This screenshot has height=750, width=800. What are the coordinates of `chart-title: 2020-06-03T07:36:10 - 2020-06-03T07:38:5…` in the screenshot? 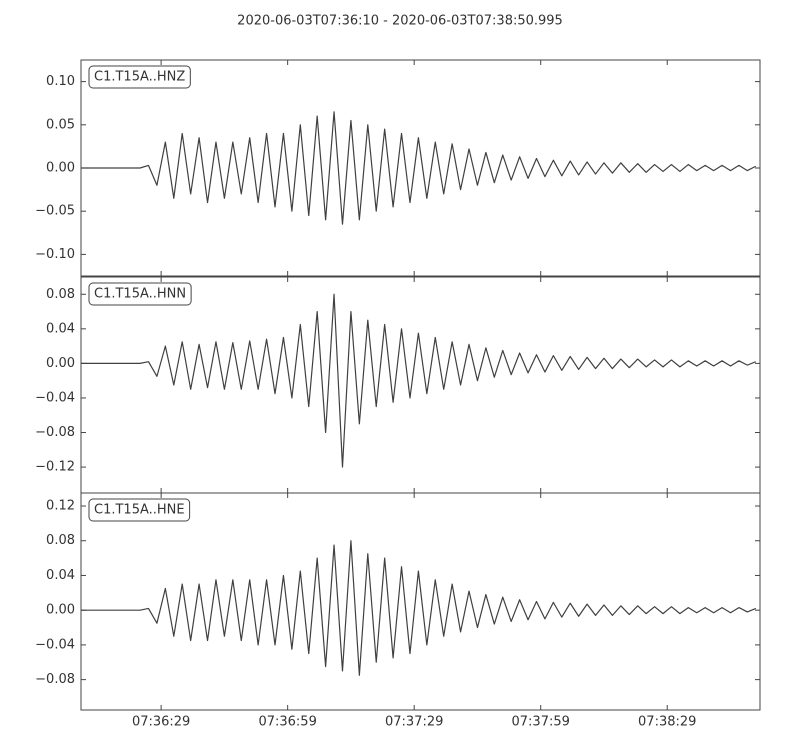 It's located at (400, 21).